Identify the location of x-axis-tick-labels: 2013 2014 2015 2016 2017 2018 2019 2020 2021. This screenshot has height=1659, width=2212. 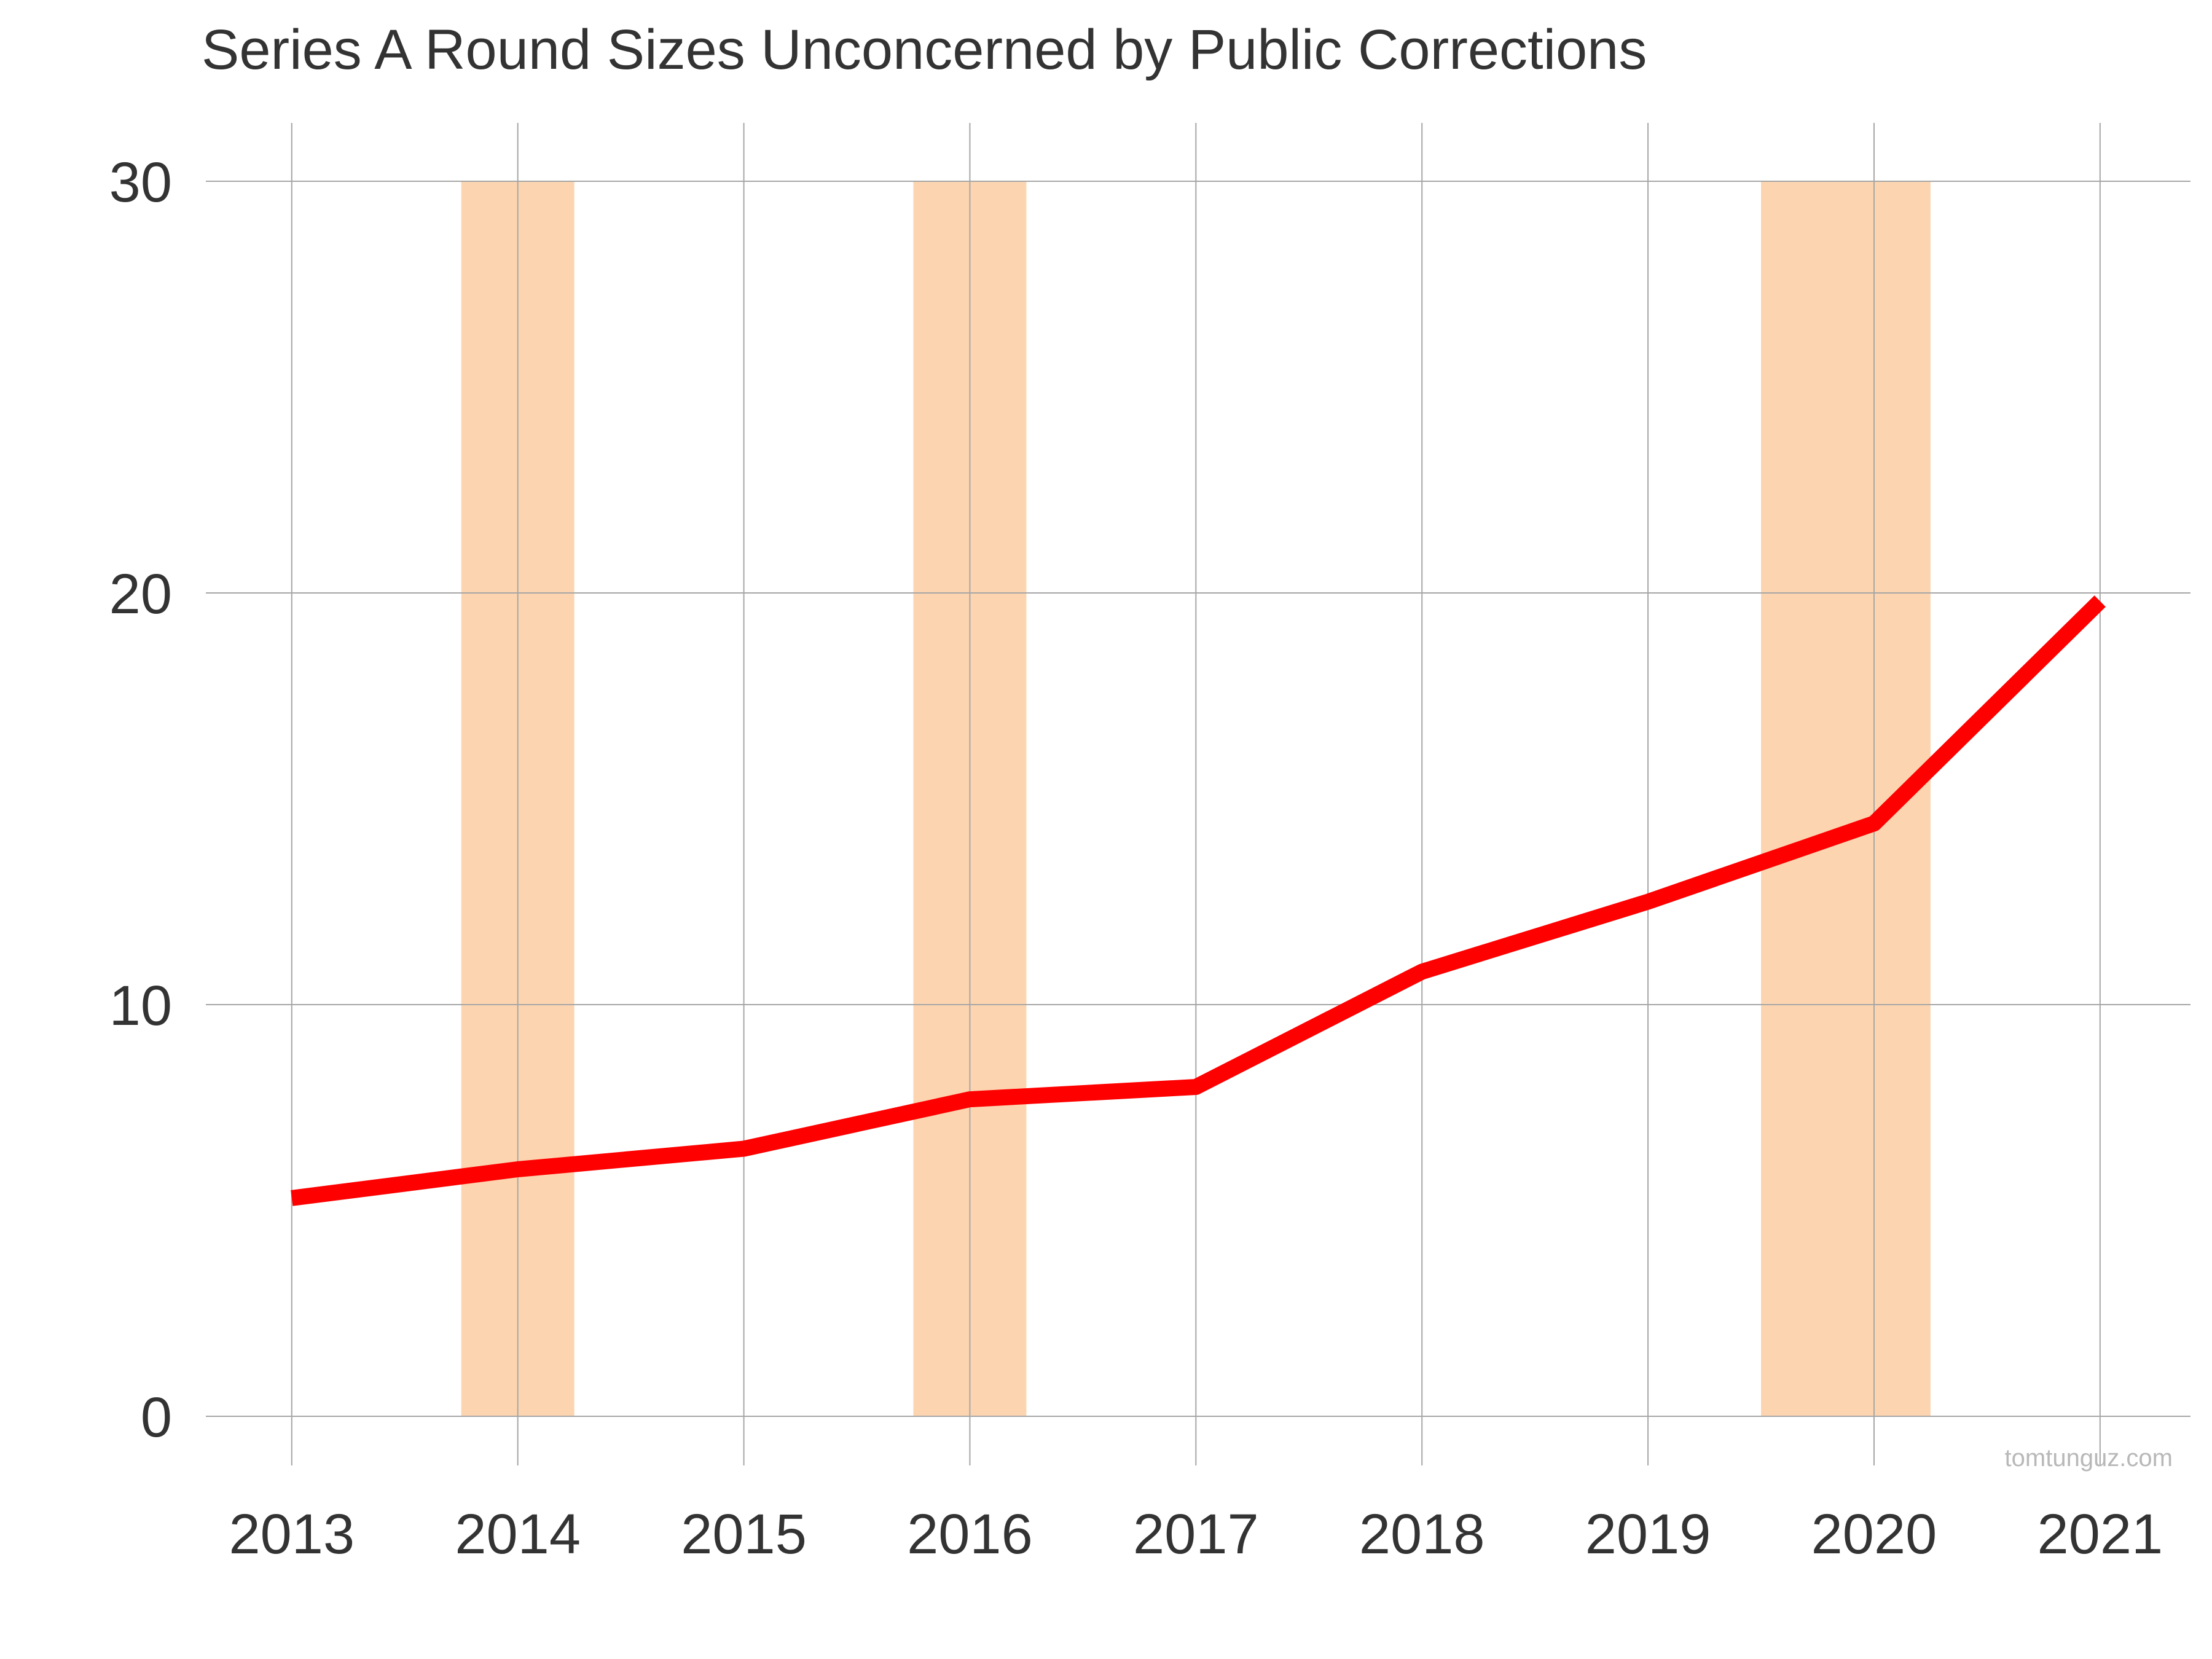
(1196, 1534).